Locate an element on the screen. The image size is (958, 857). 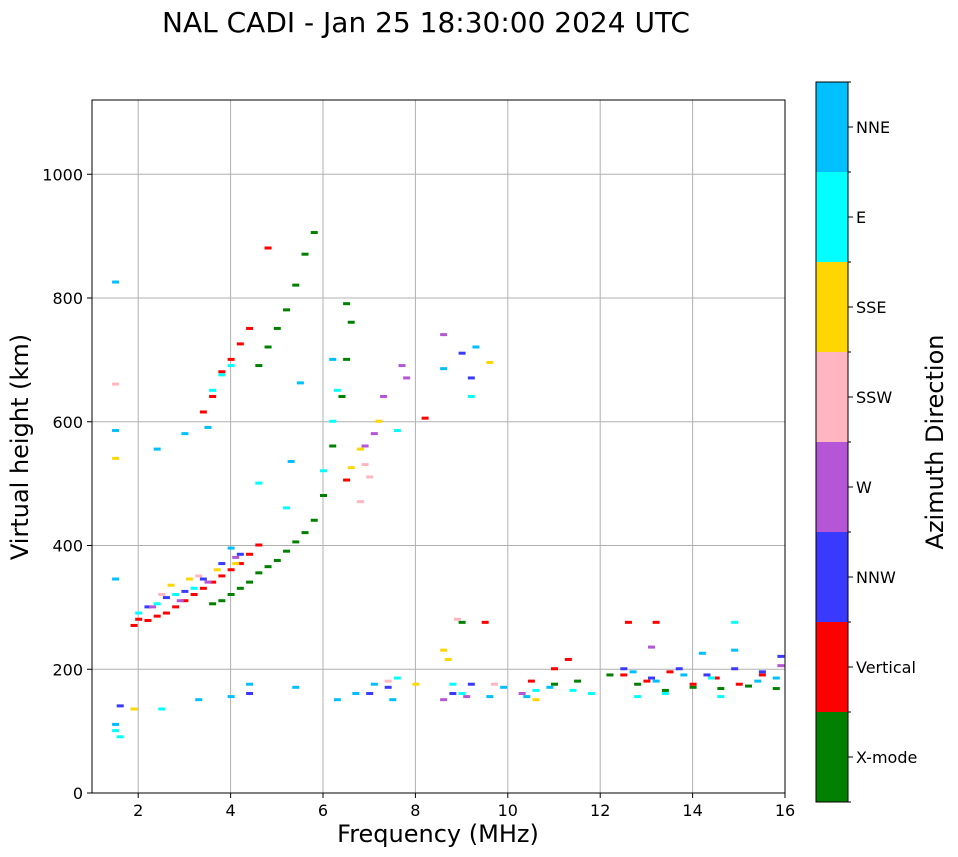
colorbar-tick-label: X-mode is located at coordinates (886, 757).